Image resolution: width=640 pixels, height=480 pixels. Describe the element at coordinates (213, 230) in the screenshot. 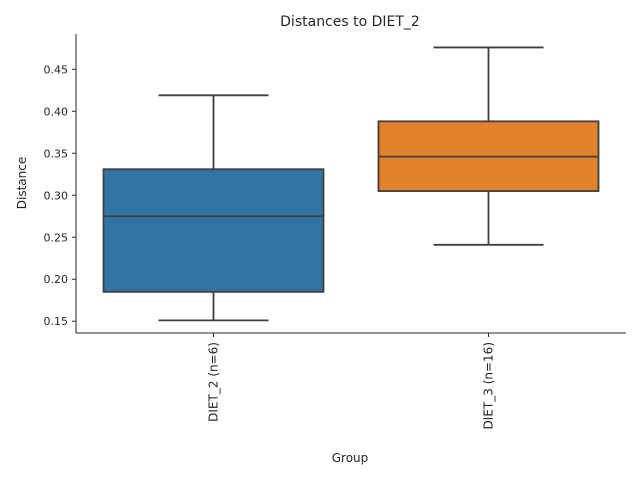

I see `iqr-box` at that location.